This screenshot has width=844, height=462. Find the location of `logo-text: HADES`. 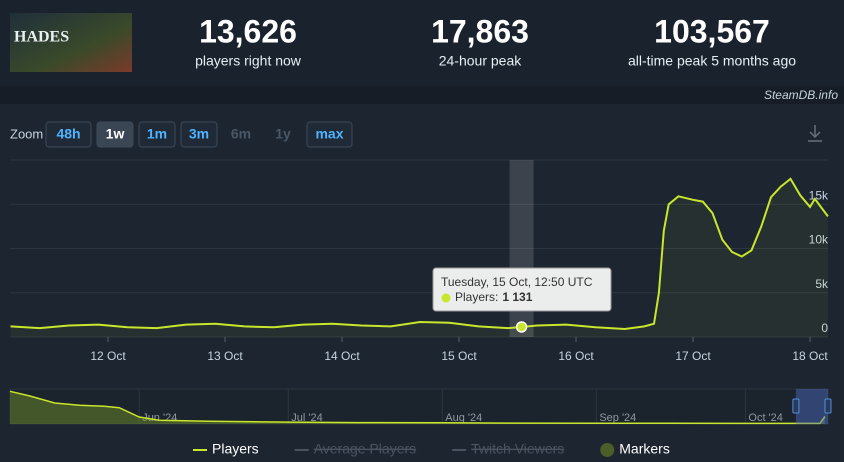

logo-text: HADES is located at coordinates (41, 37).